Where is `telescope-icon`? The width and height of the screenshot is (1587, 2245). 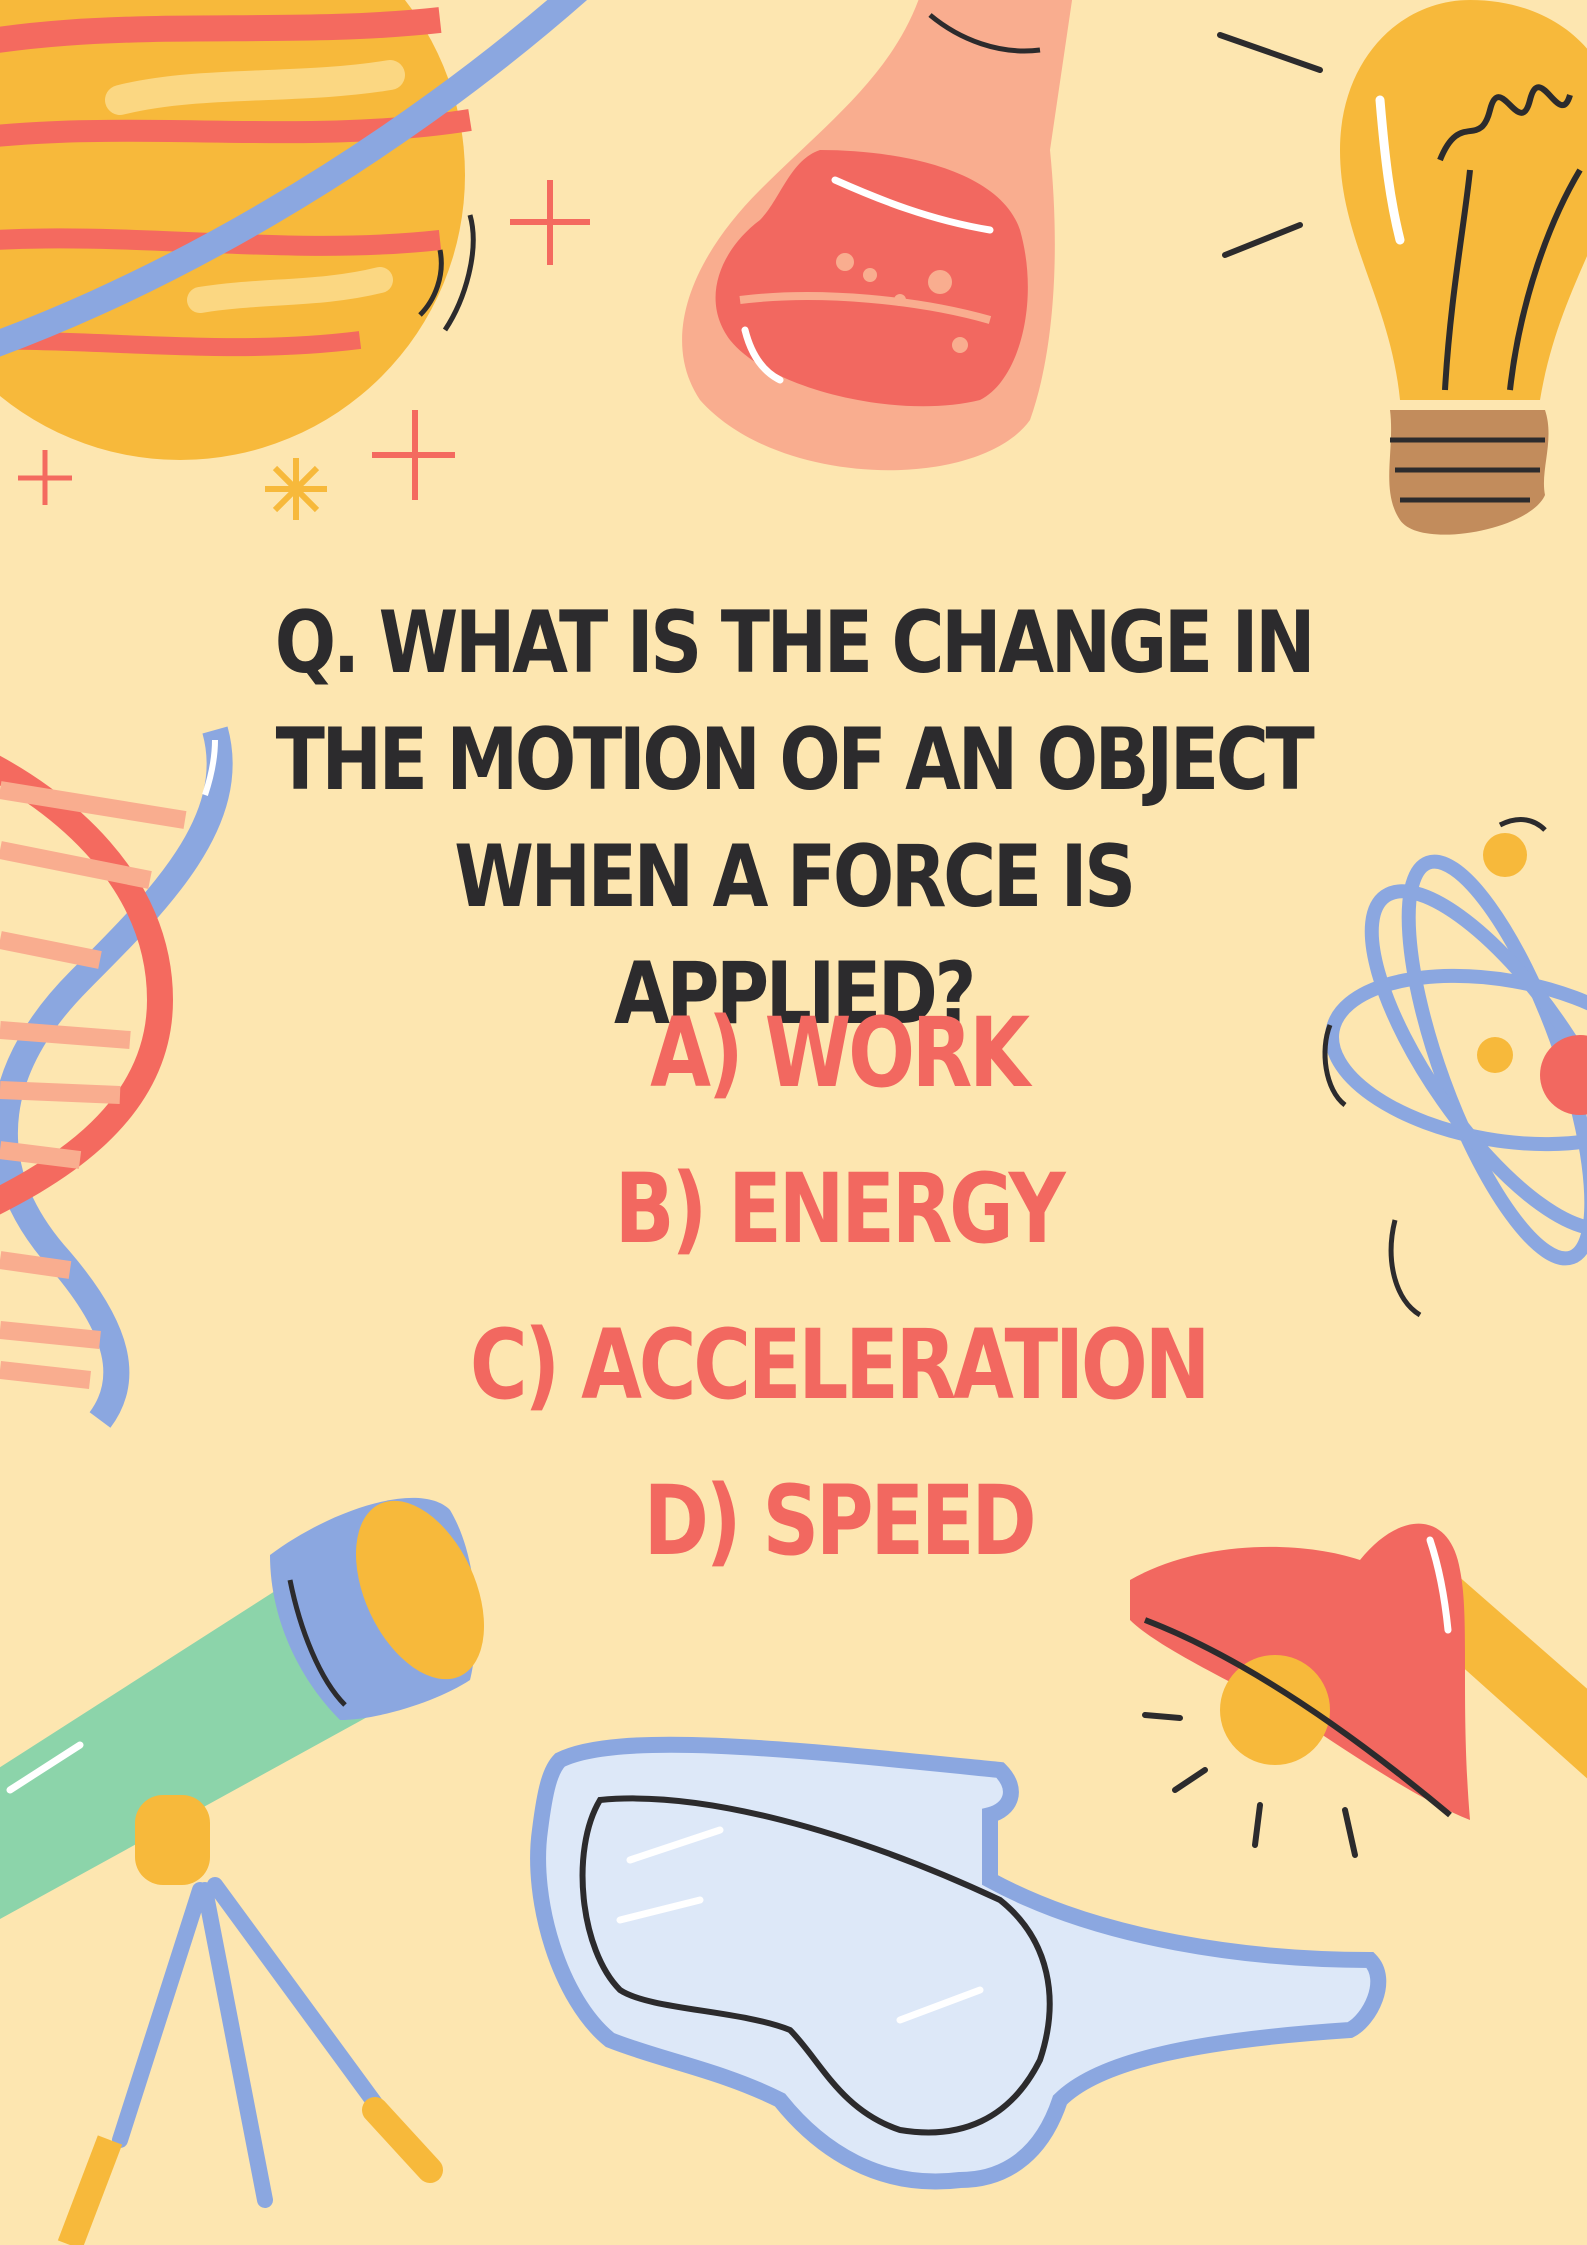
telescope-icon is located at coordinates (242, 1871).